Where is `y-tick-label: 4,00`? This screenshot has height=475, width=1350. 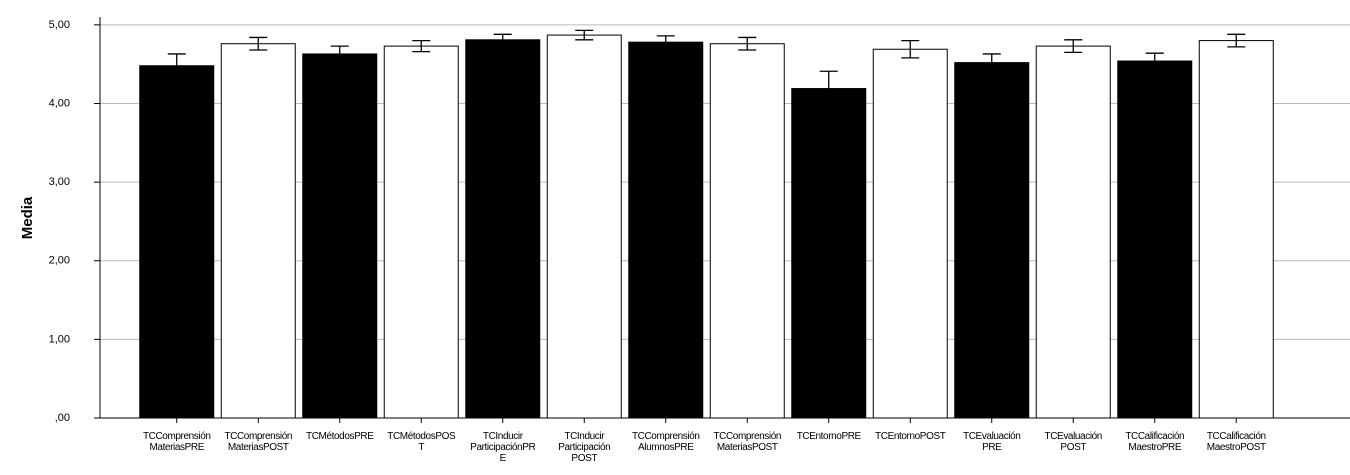 y-tick-label: 4,00 is located at coordinates (59, 103).